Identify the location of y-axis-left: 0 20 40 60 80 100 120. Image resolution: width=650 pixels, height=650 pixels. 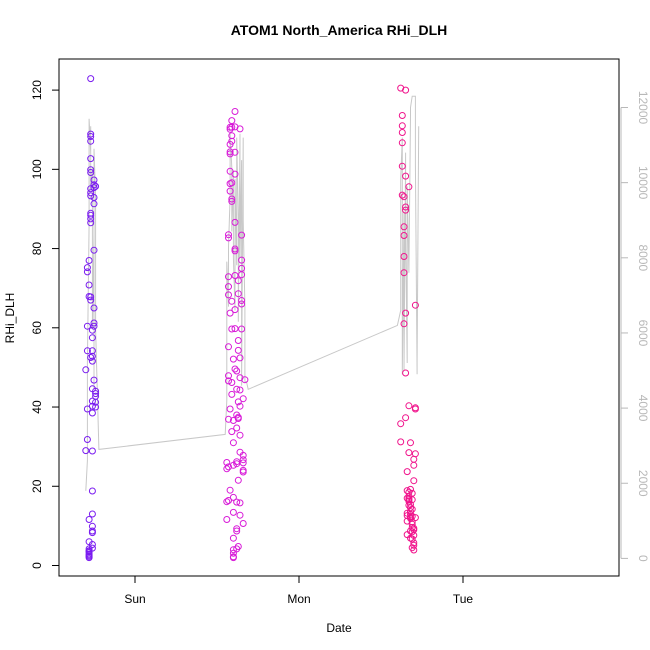
(45, 324).